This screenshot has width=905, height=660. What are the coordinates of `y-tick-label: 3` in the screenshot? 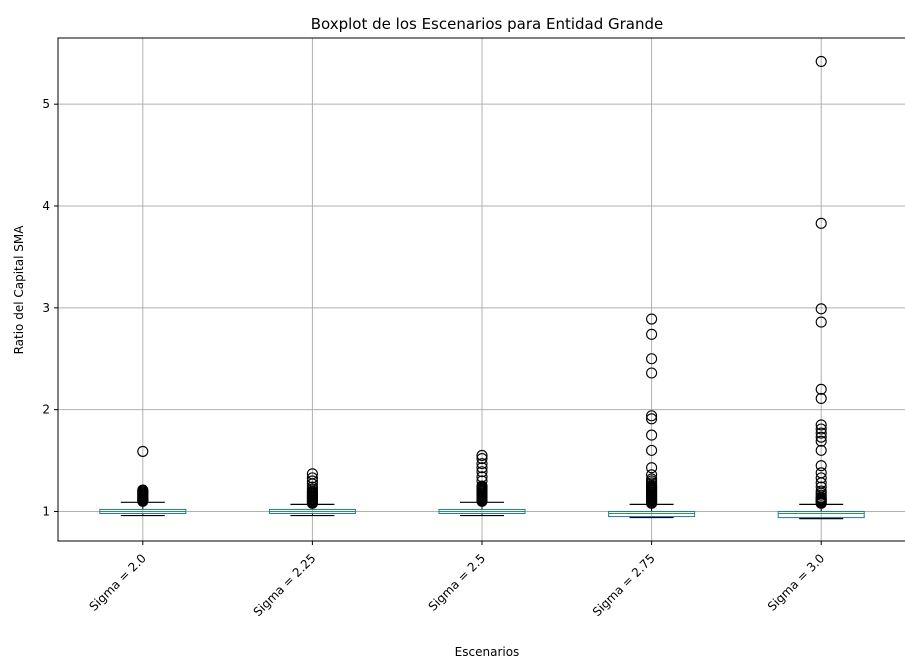 It's located at (46, 308).